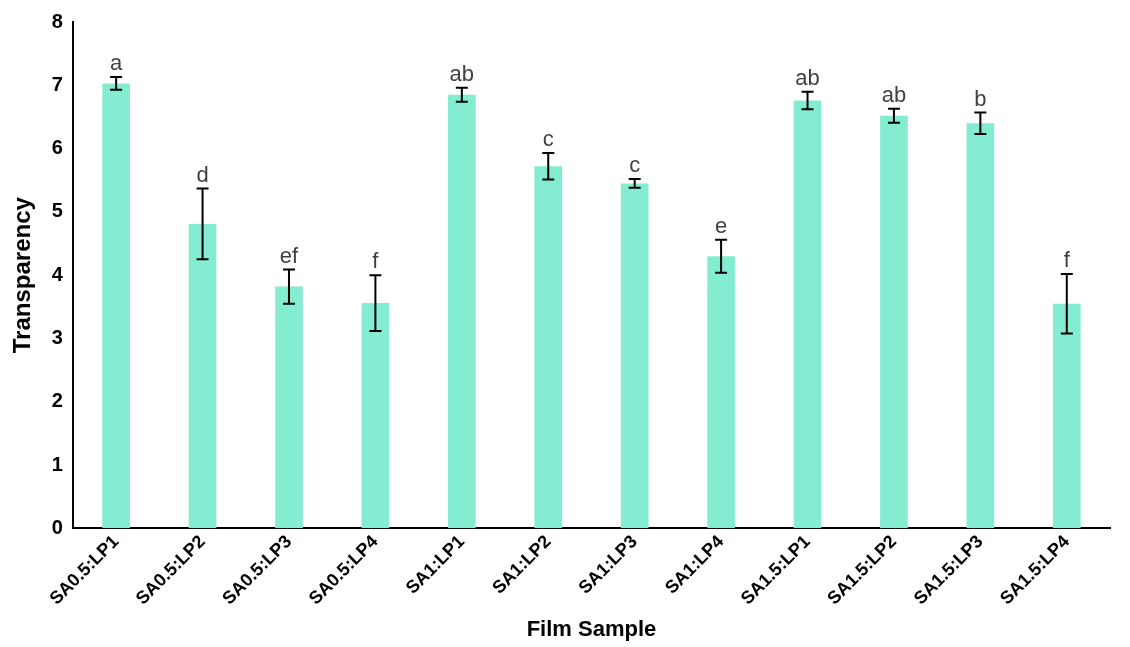  I want to click on data-label: a, so click(117, 63).